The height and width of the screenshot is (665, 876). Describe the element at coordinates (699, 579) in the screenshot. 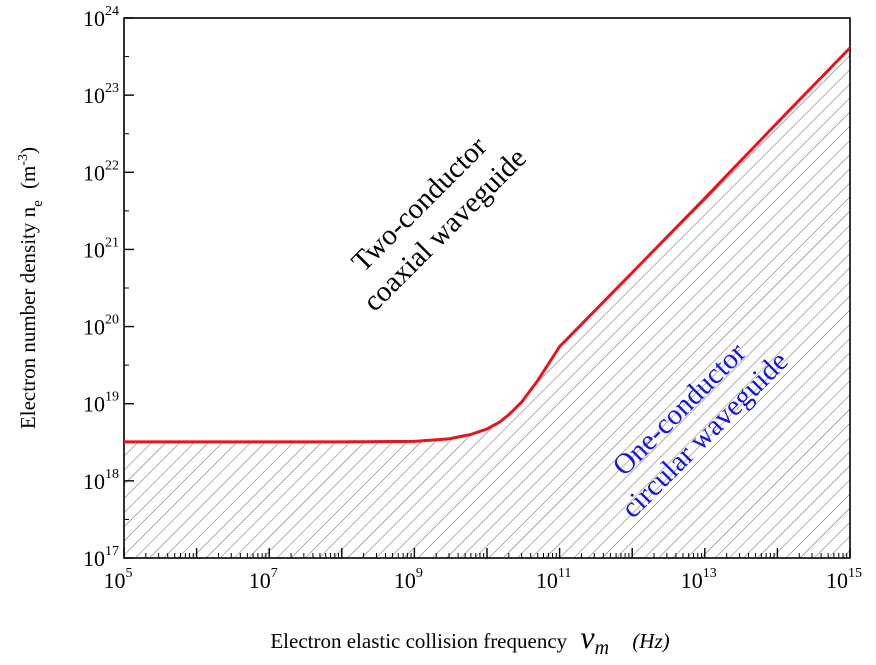

I see `x-tick-label: 10¹³` at that location.